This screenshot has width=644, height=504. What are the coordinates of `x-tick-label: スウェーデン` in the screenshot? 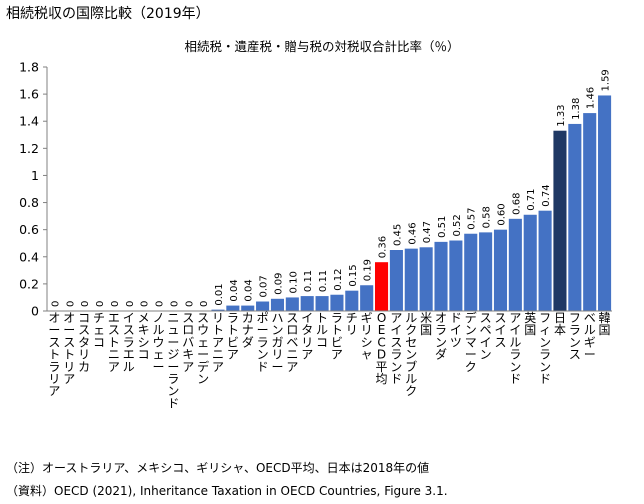 It's located at (203, 348).